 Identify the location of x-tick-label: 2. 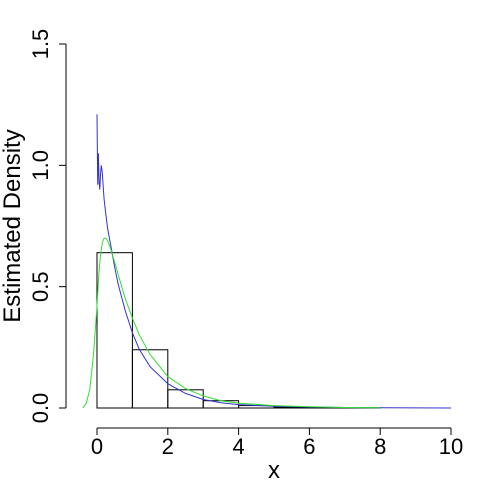
(168, 446).